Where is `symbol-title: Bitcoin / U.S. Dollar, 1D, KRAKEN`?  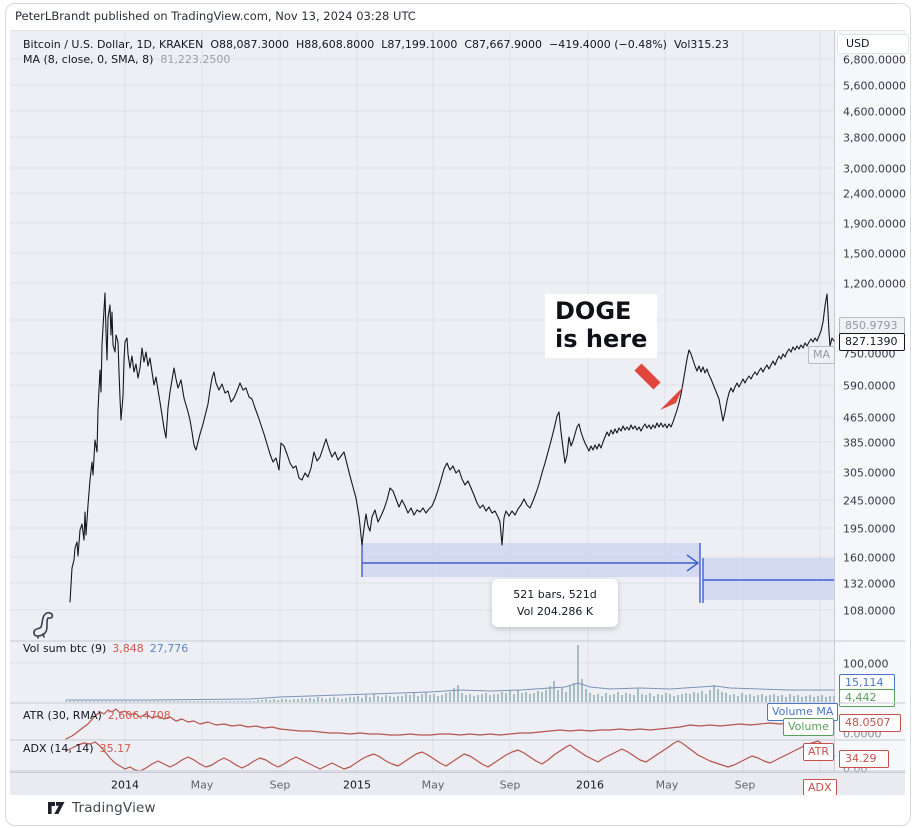
symbol-title: Bitcoin / U.S. Dollar, 1D, KRAKEN is located at coordinates (113, 44).